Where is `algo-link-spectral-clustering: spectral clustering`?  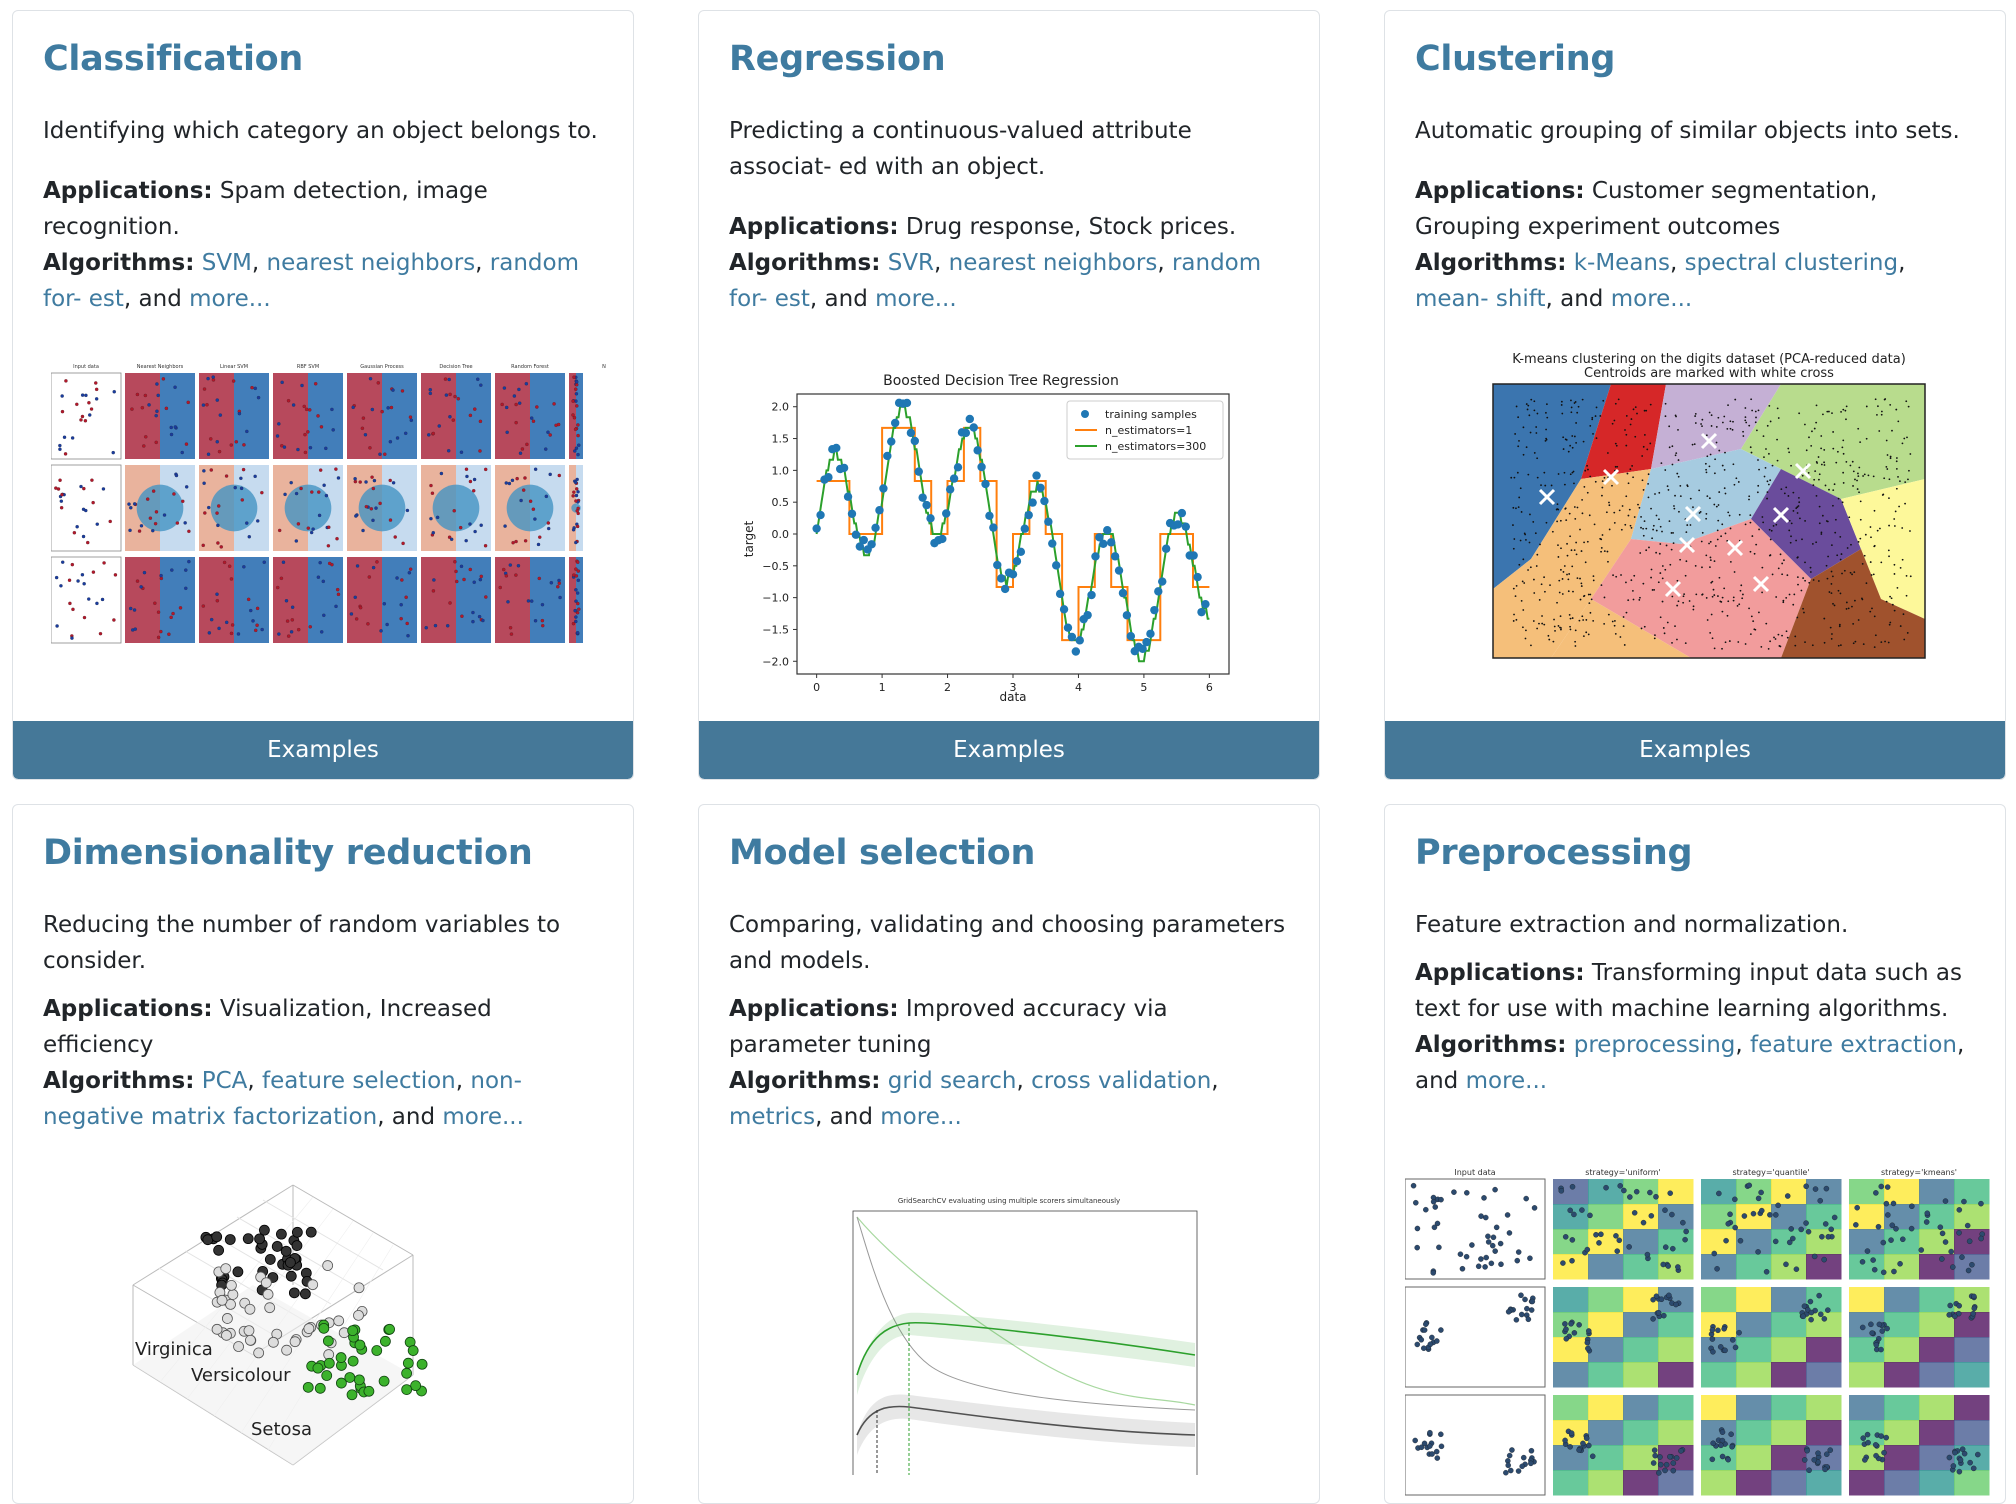
algo-link-spectral-clustering: spectral clustering is located at coordinates (1791, 263).